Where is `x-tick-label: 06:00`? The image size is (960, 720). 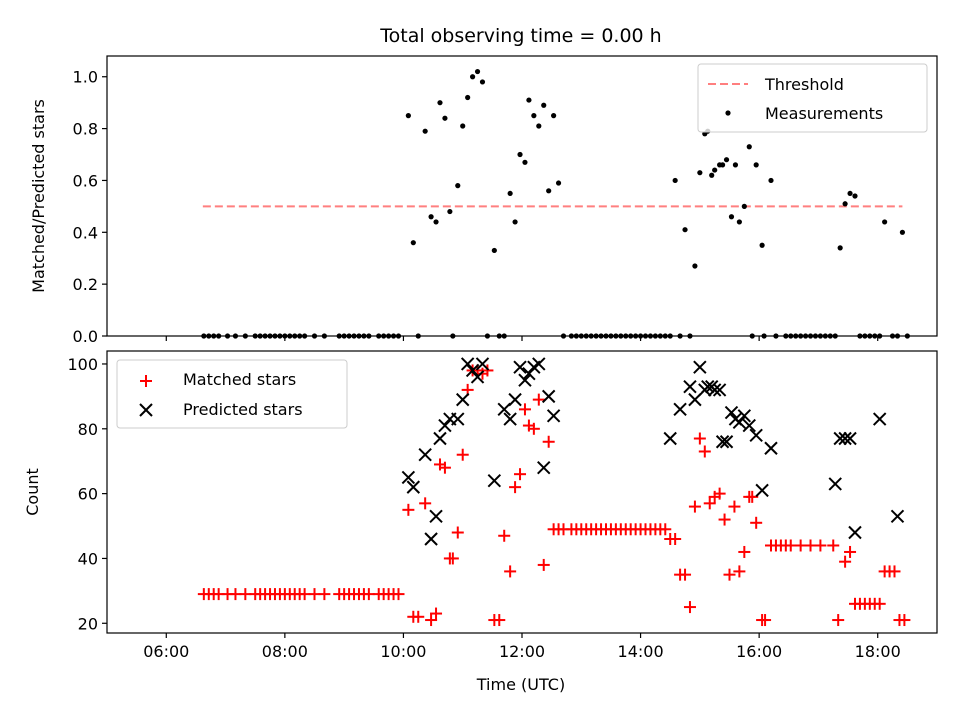 x-tick-label: 06:00 is located at coordinates (166, 651).